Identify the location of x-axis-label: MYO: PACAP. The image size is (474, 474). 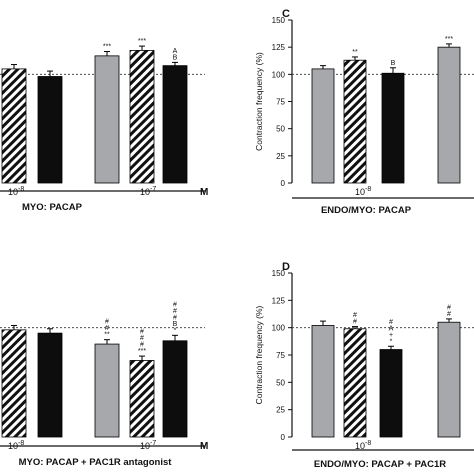
(52, 207).